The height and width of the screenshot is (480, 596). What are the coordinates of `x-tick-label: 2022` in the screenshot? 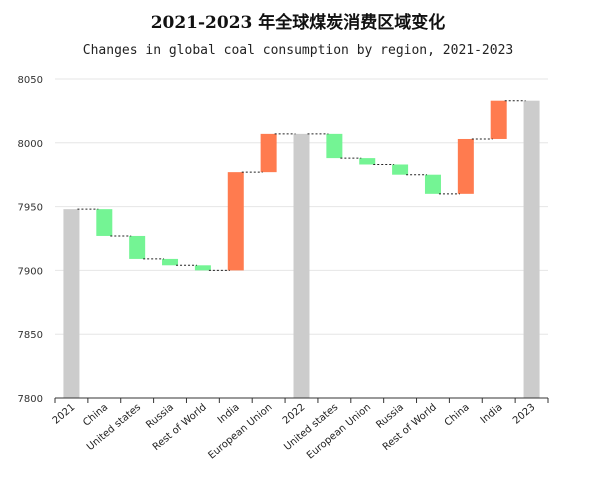 It's located at (294, 414).